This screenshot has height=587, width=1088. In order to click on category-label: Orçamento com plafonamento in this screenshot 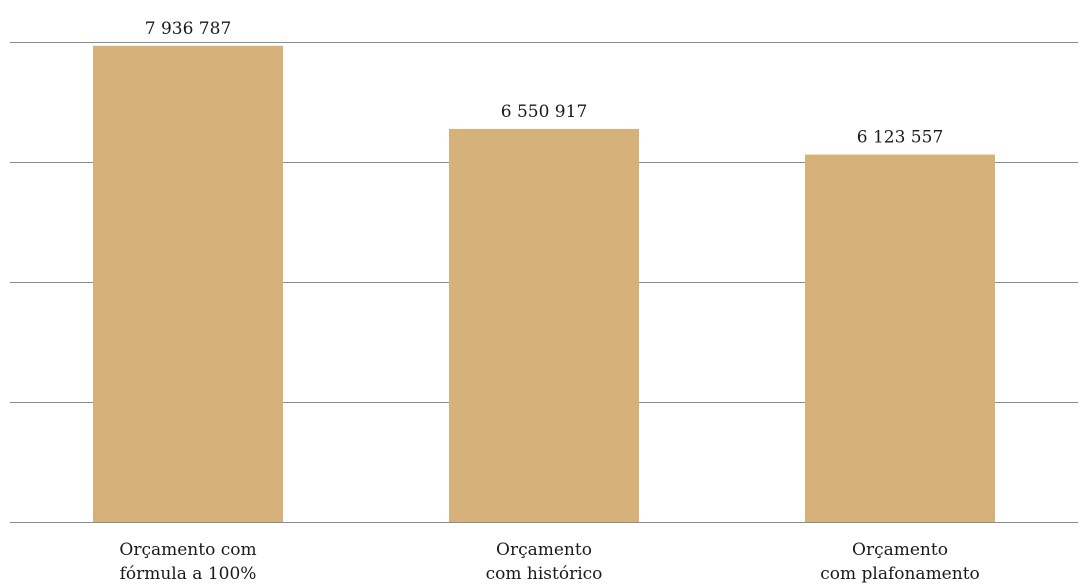, I will do `click(900, 562)`.